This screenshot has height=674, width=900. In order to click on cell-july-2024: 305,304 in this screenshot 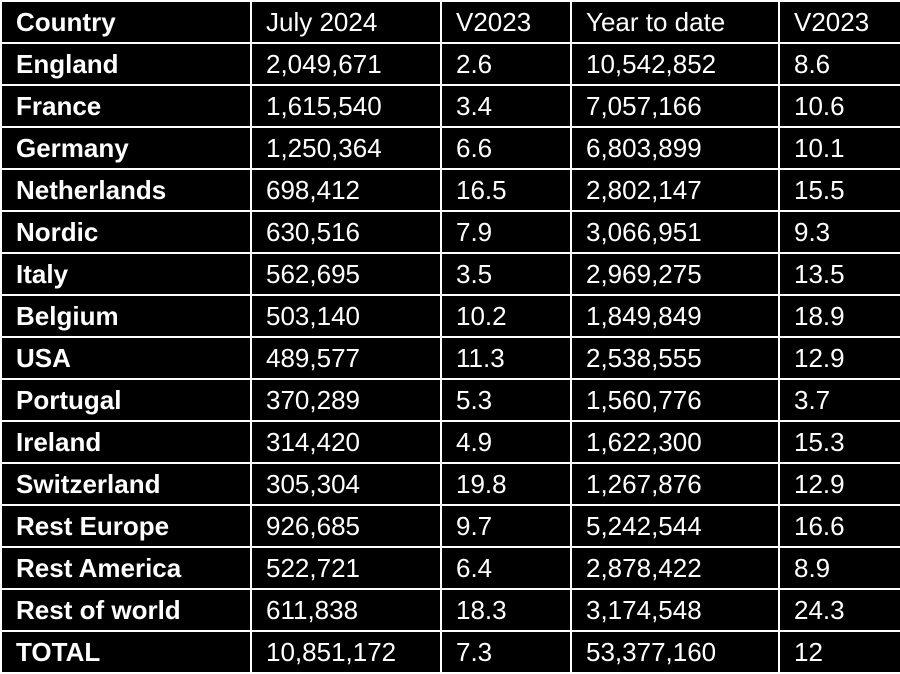, I will do `click(346, 484)`.